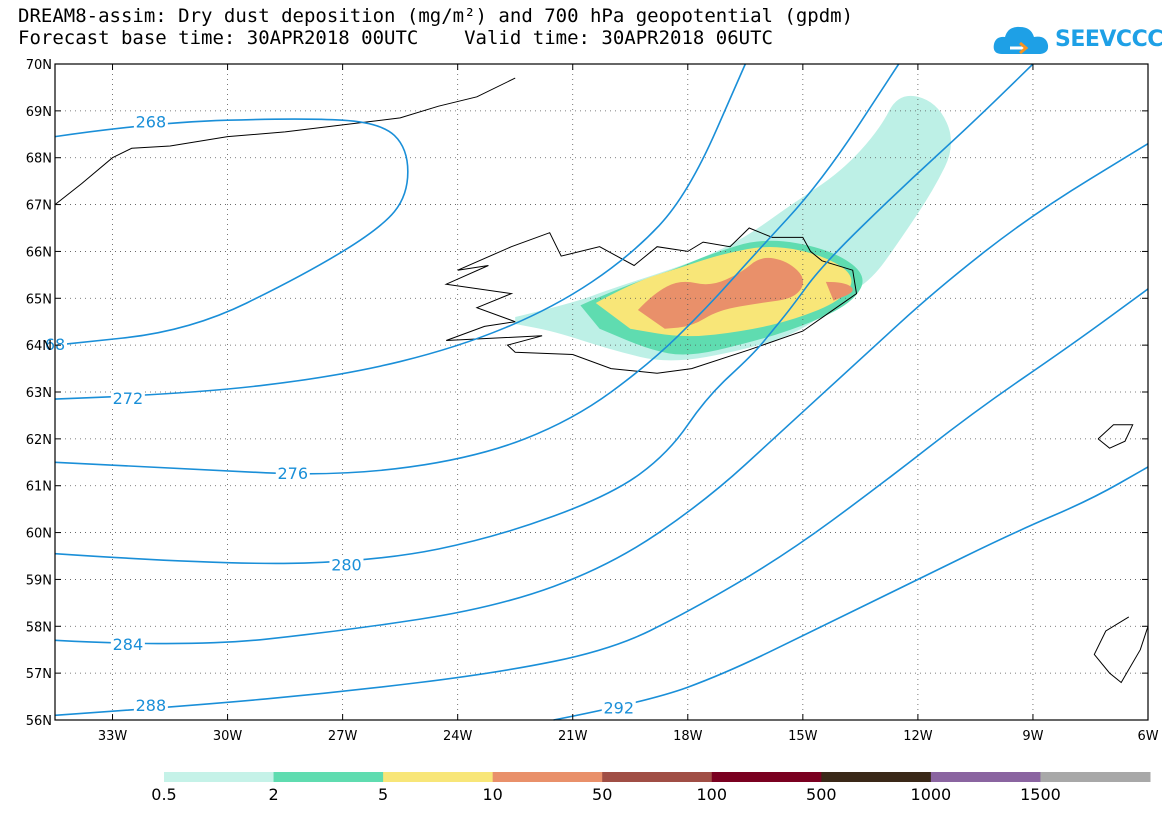 The image size is (1175, 815). Describe the element at coordinates (1040, 794) in the screenshot. I see `legend-label: 1500` at that location.